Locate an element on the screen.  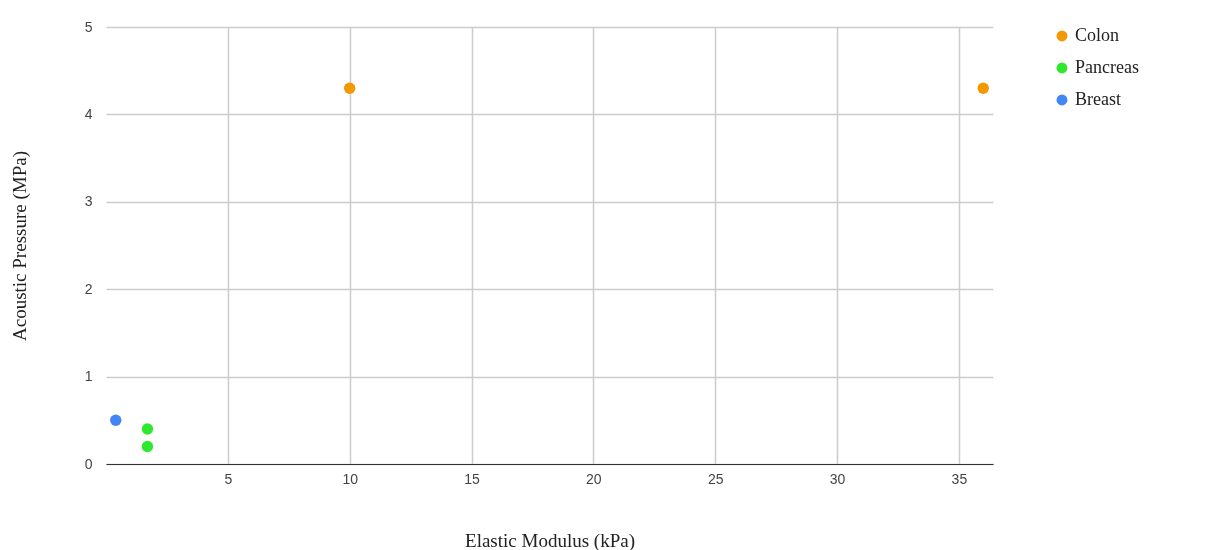
x-tick-label: 25 is located at coordinates (715, 478).